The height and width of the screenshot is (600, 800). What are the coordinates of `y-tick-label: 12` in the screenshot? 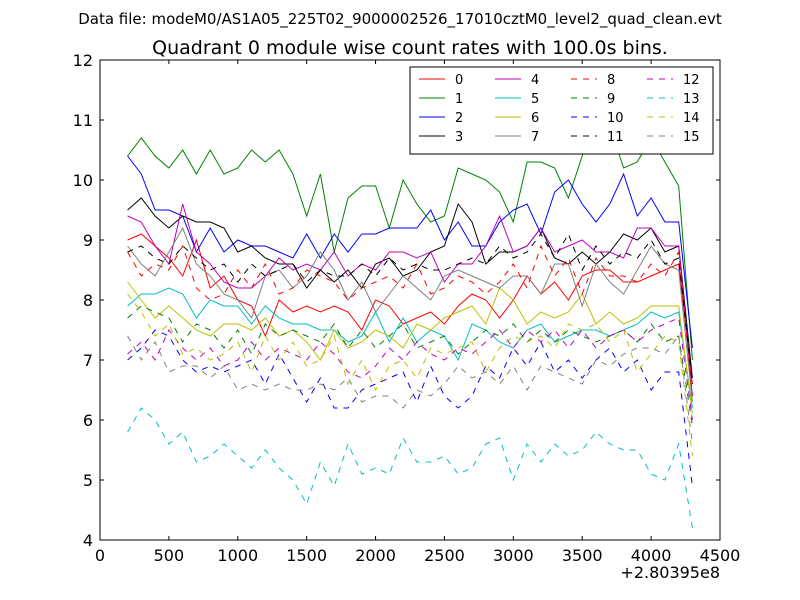 It's located at (83, 60).